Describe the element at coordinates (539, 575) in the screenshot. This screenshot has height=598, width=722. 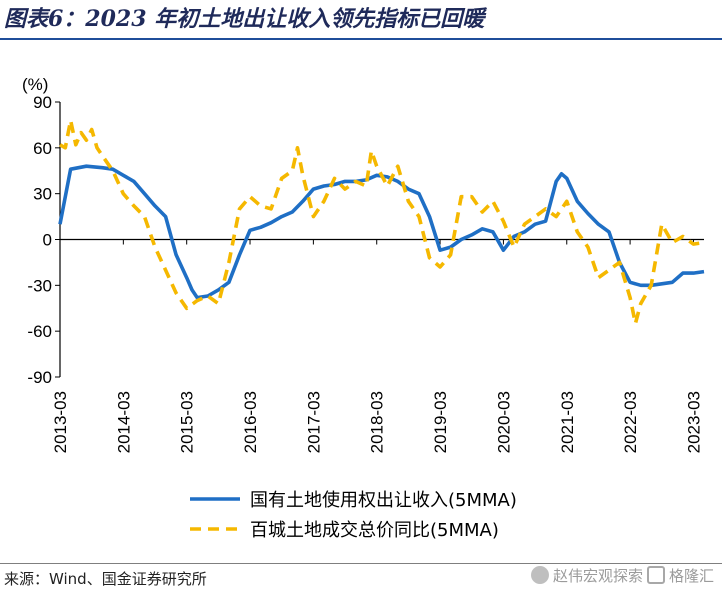
I see `wechat-icon` at that location.